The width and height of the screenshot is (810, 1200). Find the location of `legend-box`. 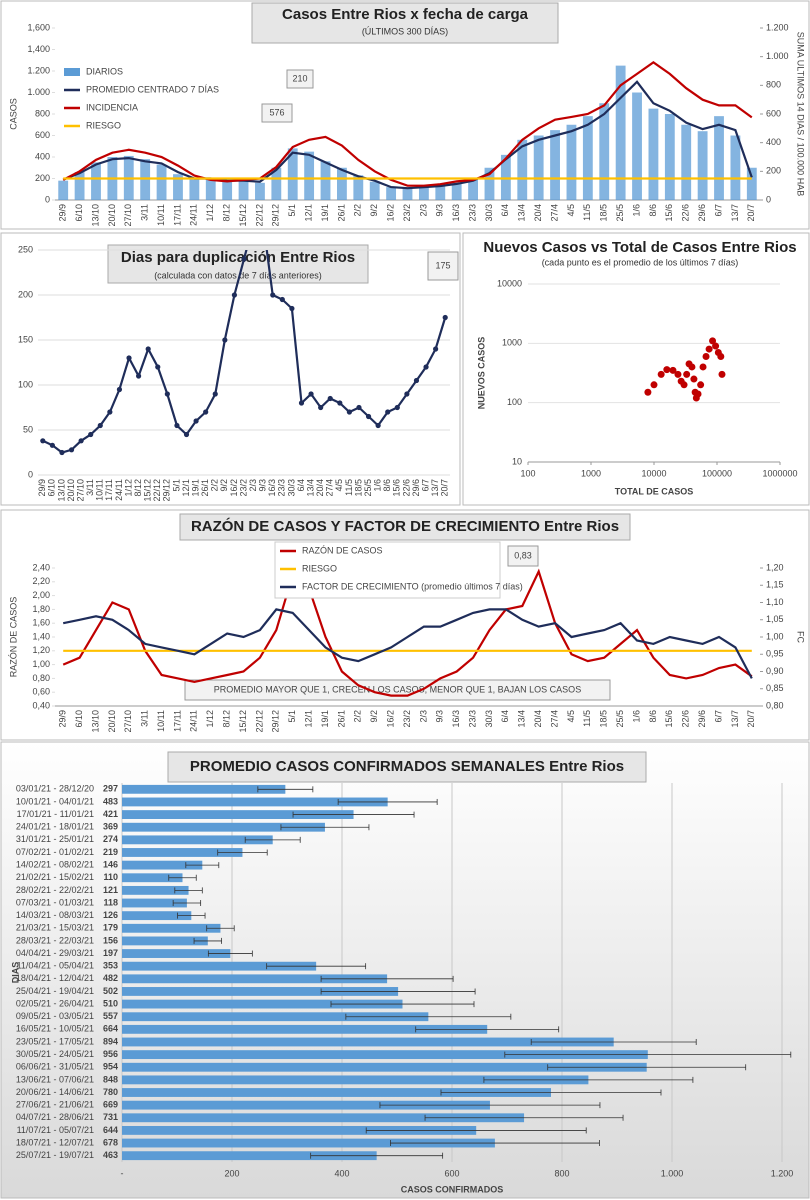

legend-box is located at coordinates (387, 570).